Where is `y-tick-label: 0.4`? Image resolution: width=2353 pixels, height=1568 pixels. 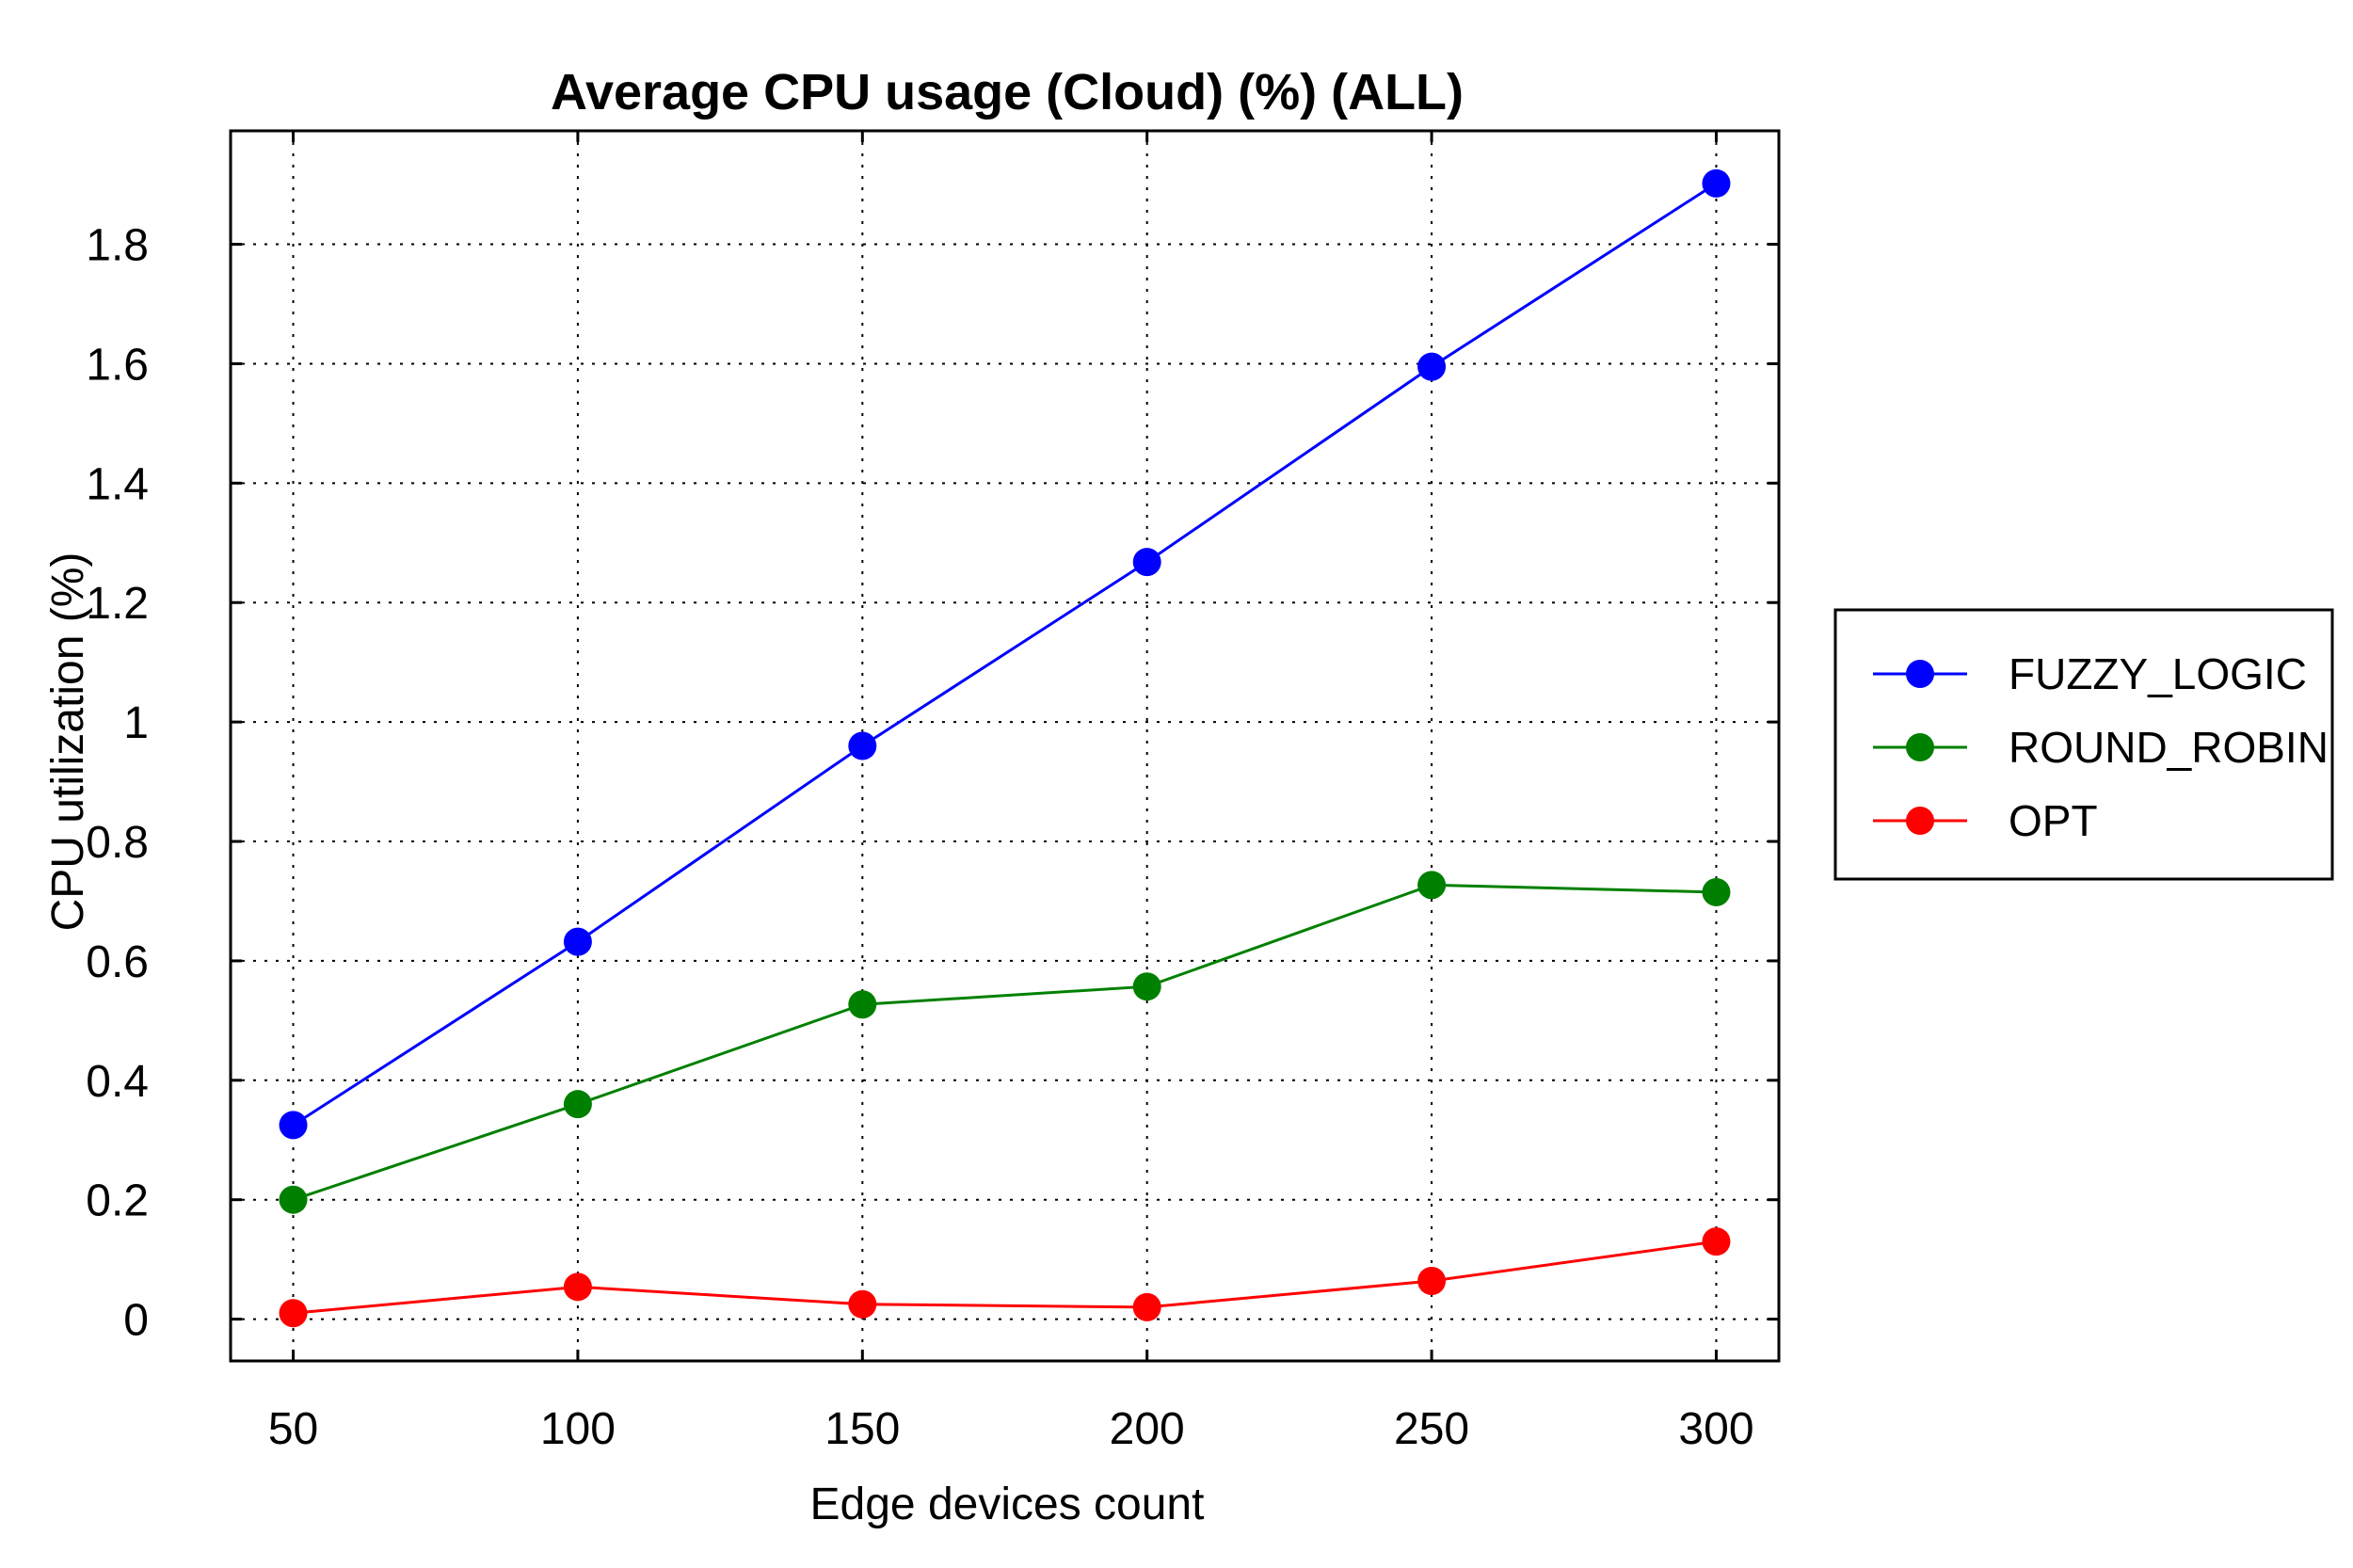
y-tick-label: 0.4 is located at coordinates (118, 1082).